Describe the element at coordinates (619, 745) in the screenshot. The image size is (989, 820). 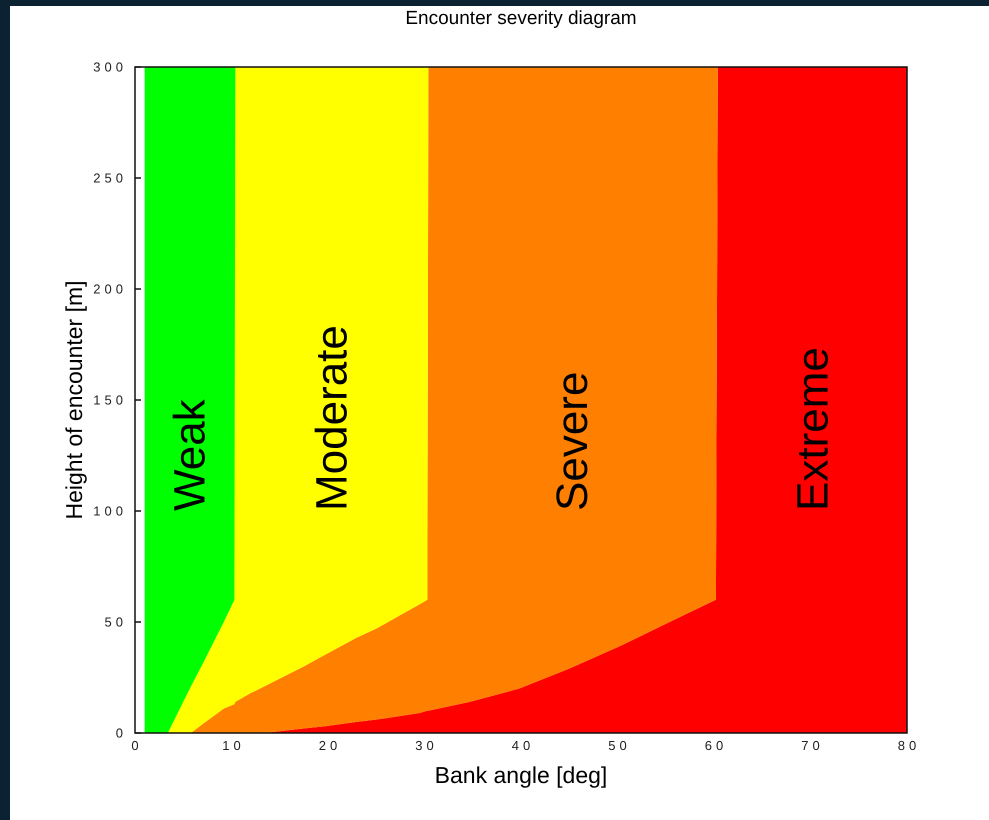
I see `x-tick-label: 50` at that location.